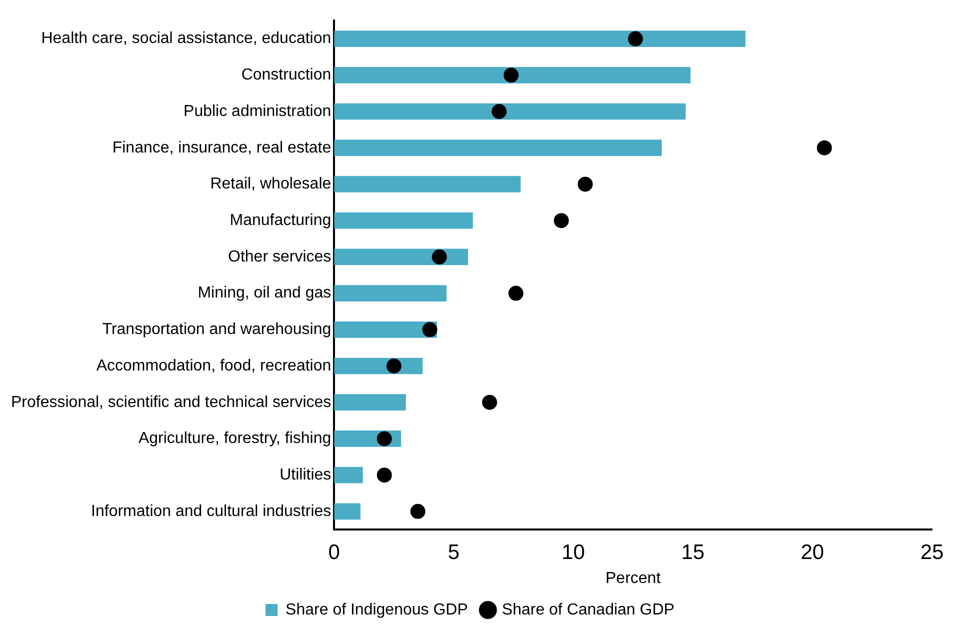 The width and height of the screenshot is (958, 637). What do you see at coordinates (280, 257) in the screenshot?
I see `y-tick-label: Other services` at bounding box center [280, 257].